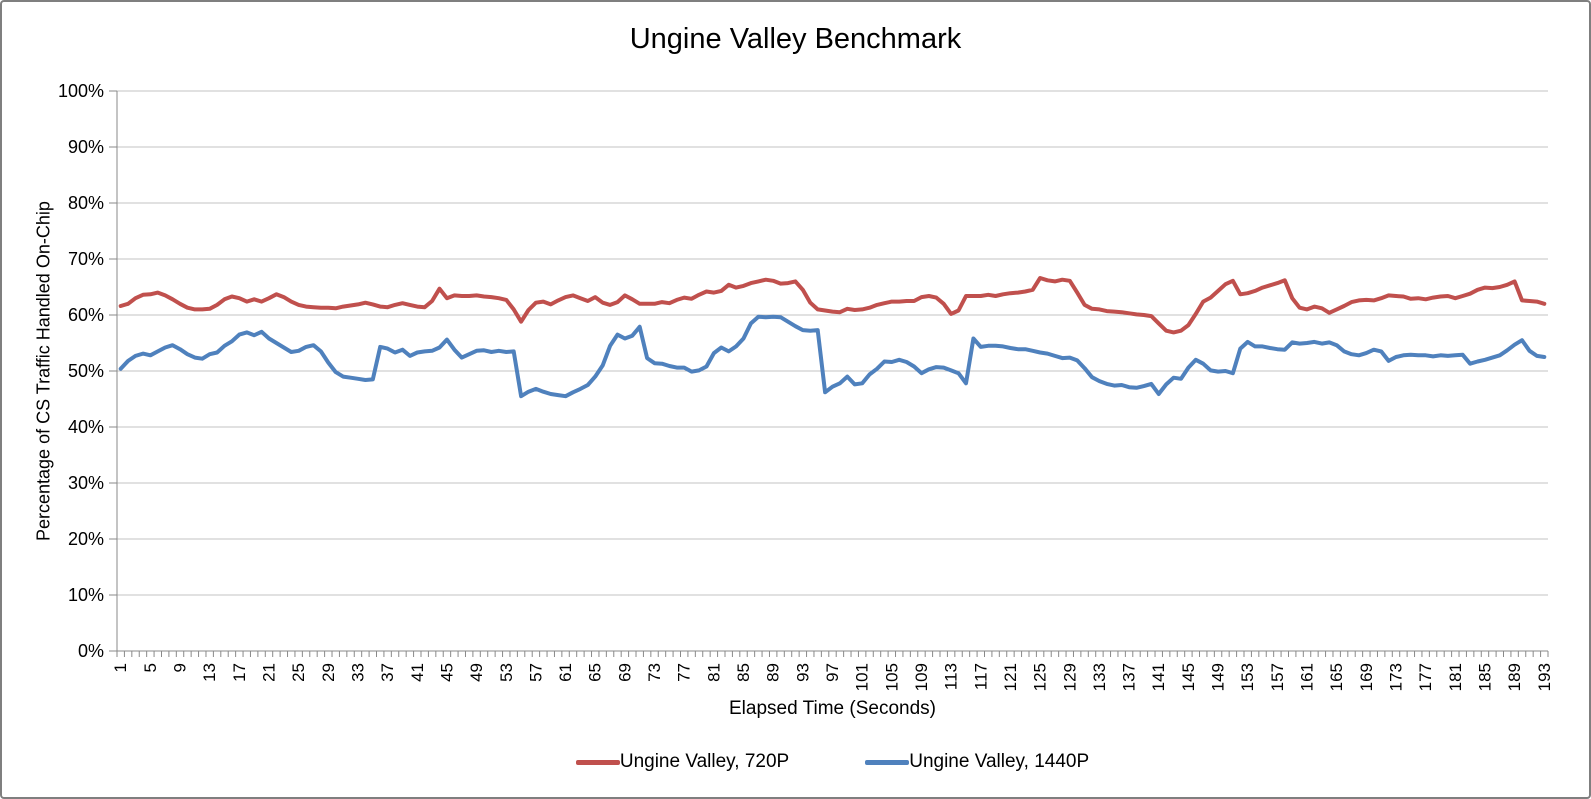 This screenshot has width=1591, height=799. What do you see at coordinates (862, 677) in the screenshot?
I see `x-tick-label: 101` at bounding box center [862, 677].